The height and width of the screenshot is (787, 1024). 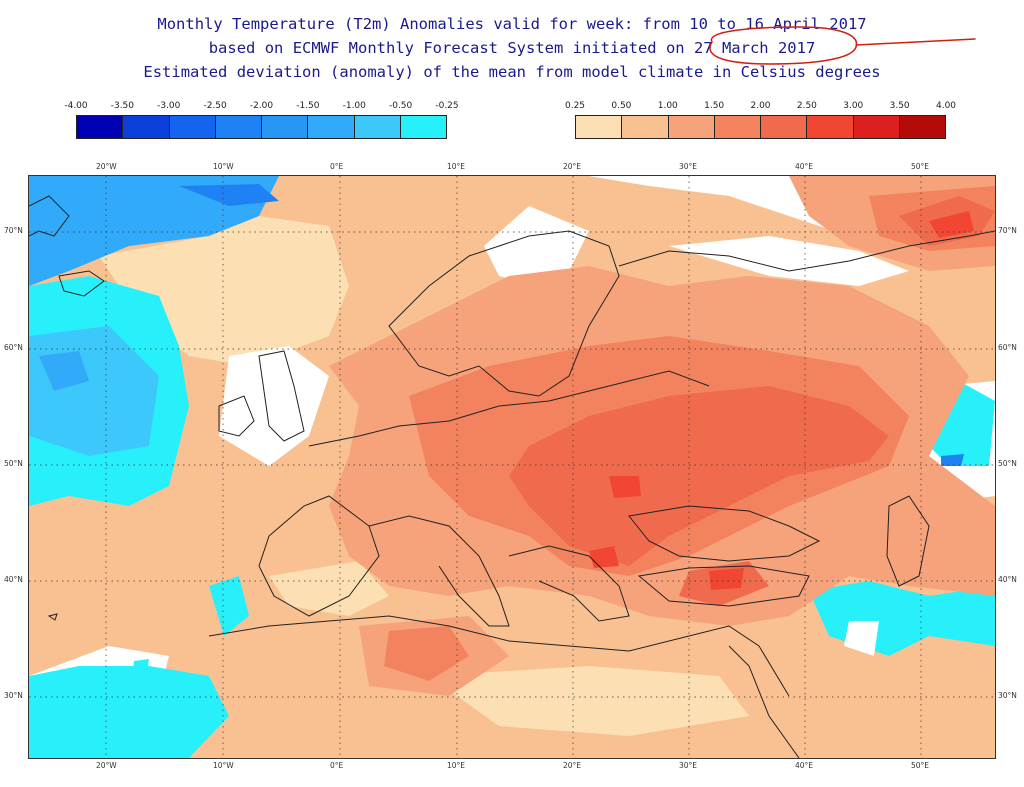 I want to click on longitude-label-bottom: 0°E, so click(x=337, y=765).